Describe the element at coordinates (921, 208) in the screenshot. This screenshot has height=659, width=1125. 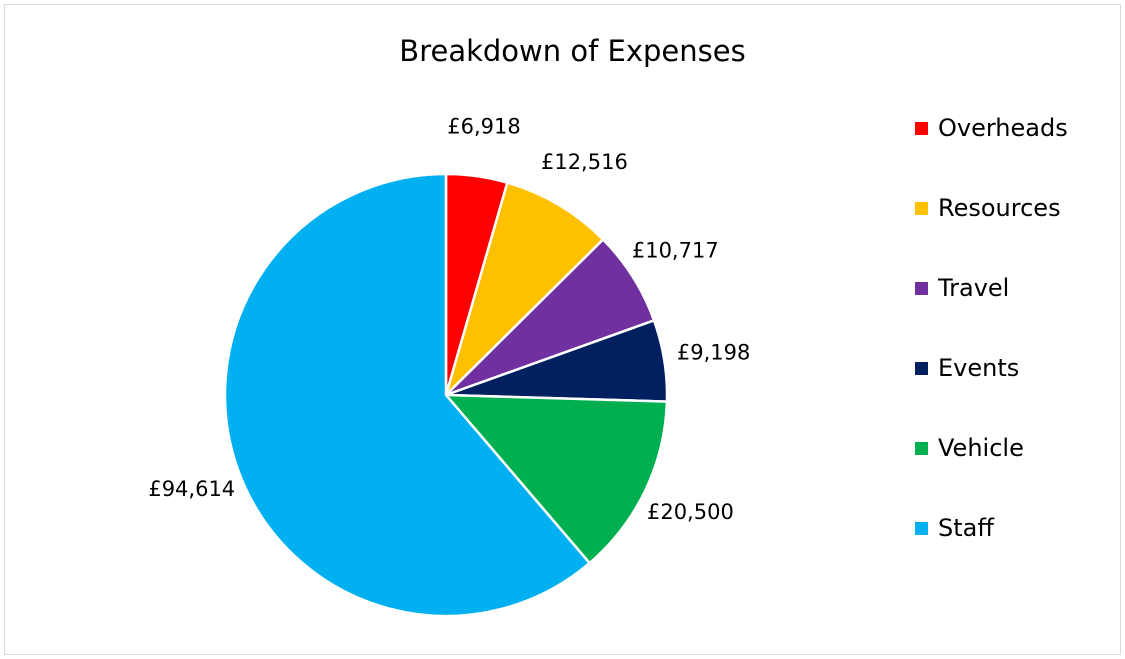
I see `legend-swatch-resources` at that location.